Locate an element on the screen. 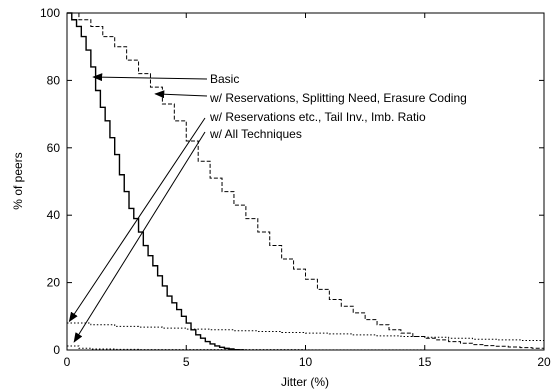  annotation-label: w/ All Techniques is located at coordinates (255, 134).